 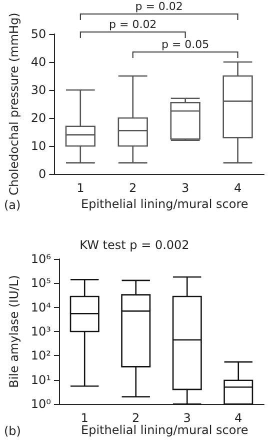 What do you see at coordinates (38, 146) in the screenshot?
I see `y-tick-label: 10` at bounding box center [38, 146].